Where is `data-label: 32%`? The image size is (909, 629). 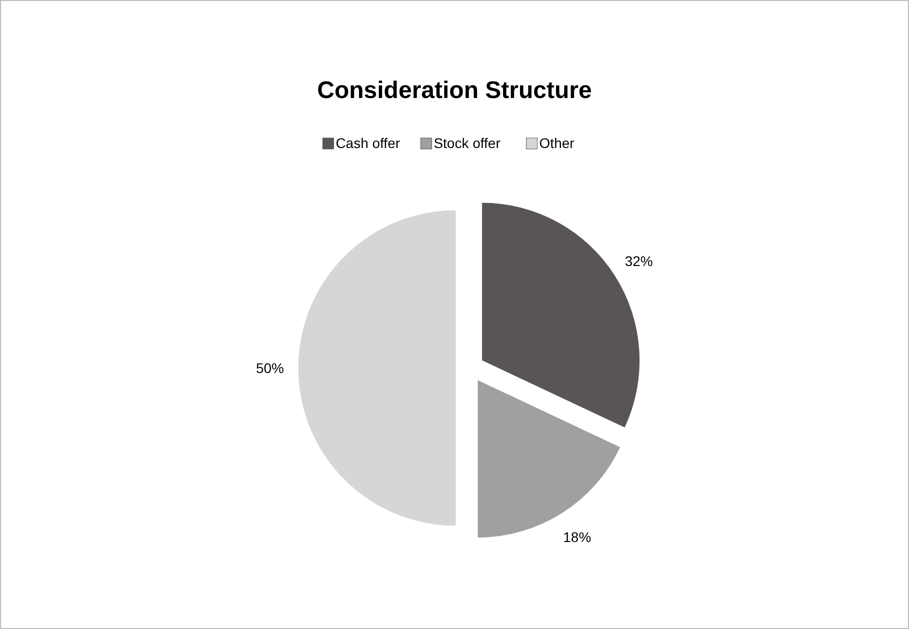 data-label: 32% is located at coordinates (638, 260).